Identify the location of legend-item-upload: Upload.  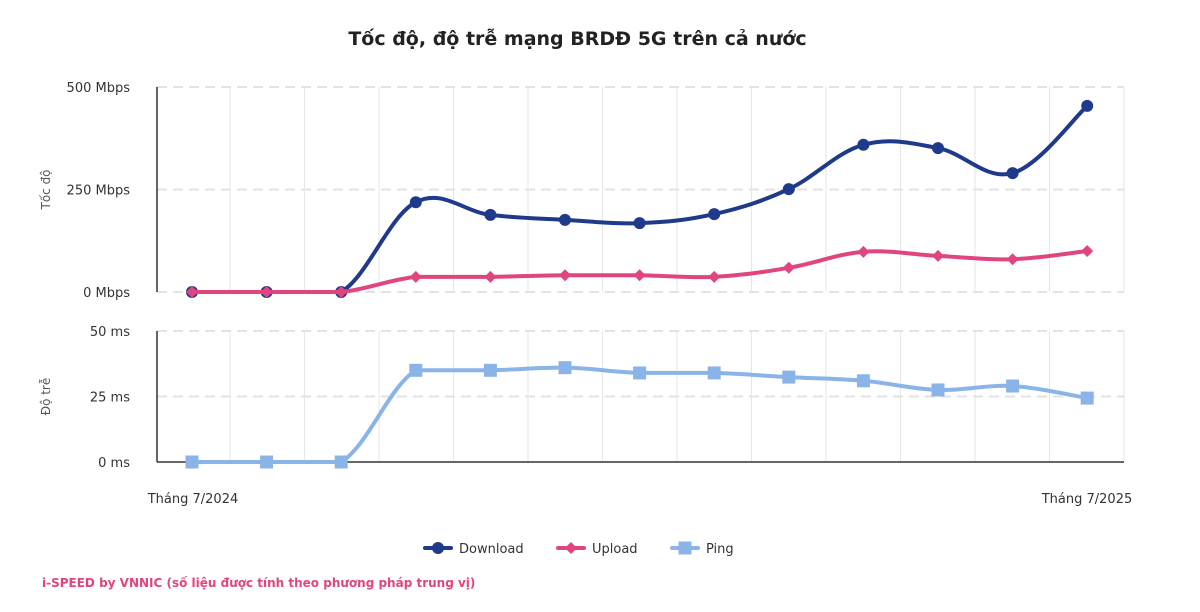
(597, 549).